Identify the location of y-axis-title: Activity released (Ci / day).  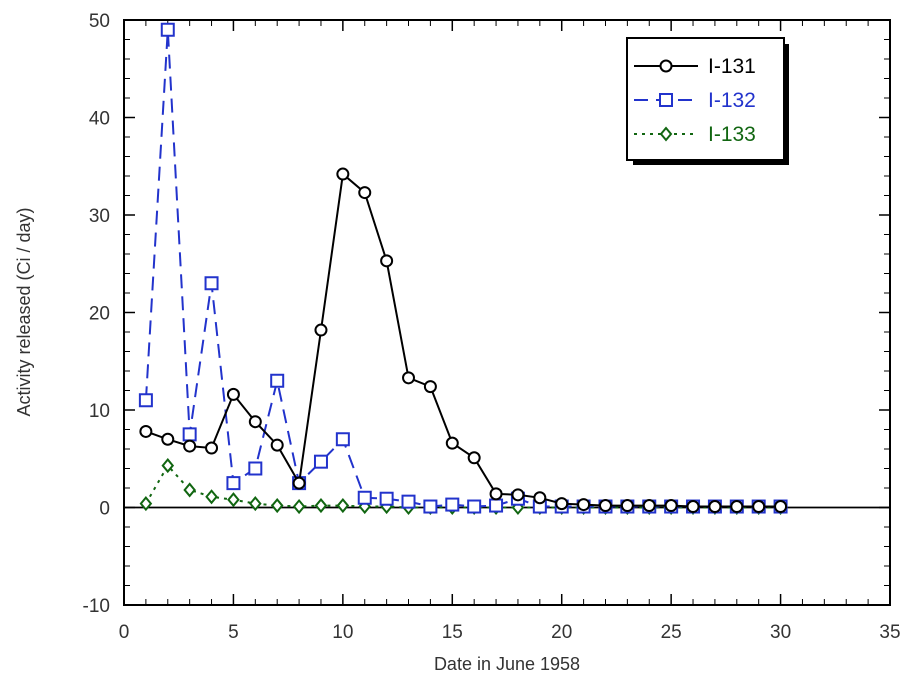
(24, 311).